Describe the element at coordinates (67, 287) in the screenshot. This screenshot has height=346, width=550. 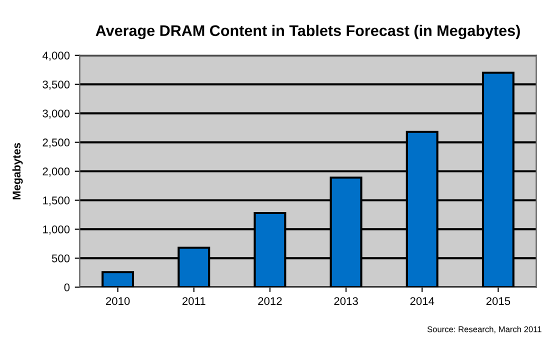
I see `y-tick-label: 0` at that location.